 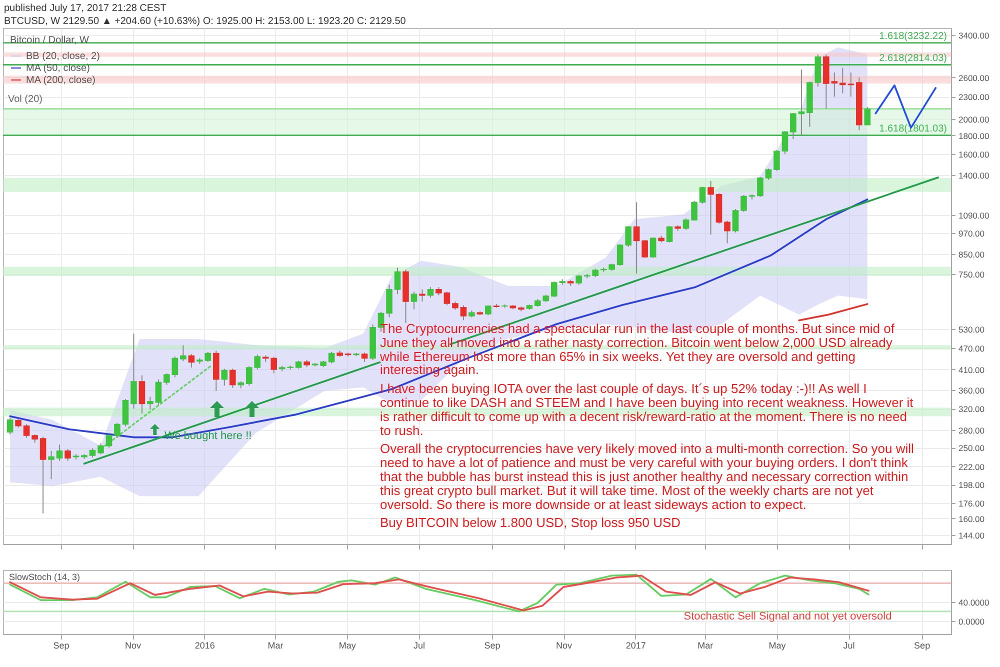 I want to click on annotation: Stochastic Sell Signal and not yet oversold, so click(x=788, y=616).